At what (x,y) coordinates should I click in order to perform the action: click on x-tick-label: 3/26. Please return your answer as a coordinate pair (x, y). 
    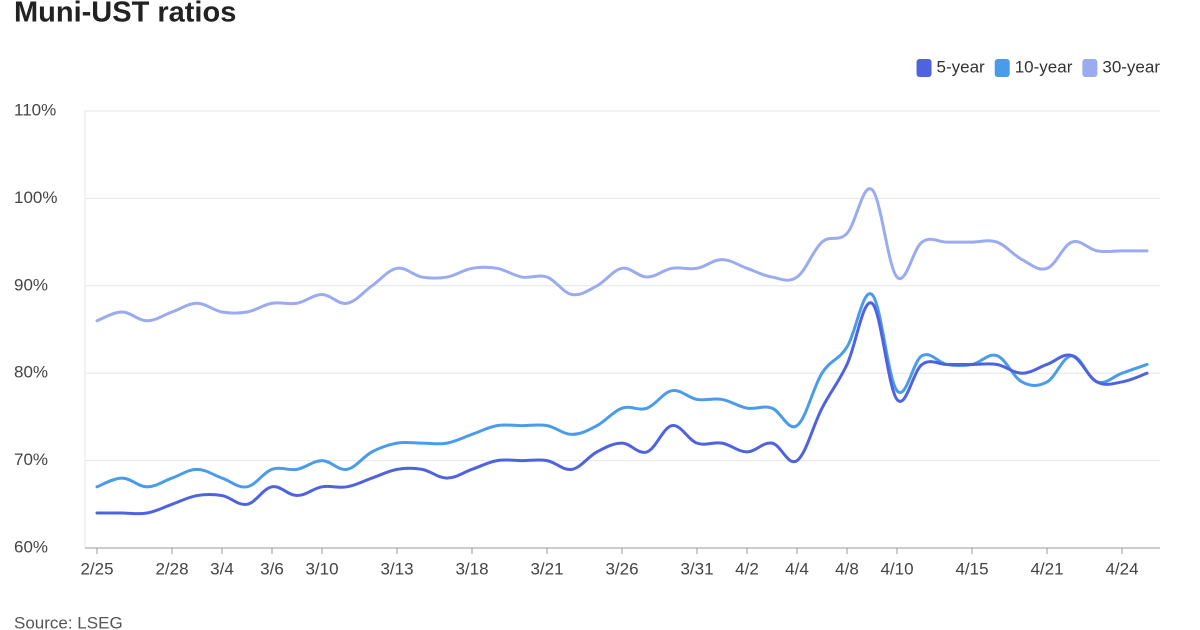
    Looking at the image, I should click on (621, 568).